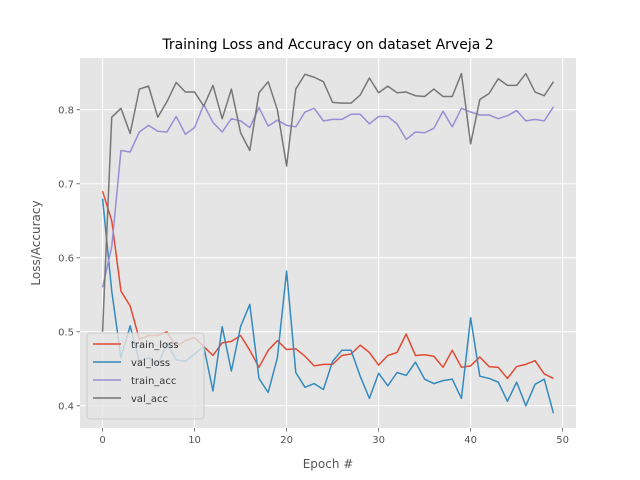 The image size is (640, 480). Describe the element at coordinates (66, 332) in the screenshot. I see `y-tick-label: 0.5` at that location.